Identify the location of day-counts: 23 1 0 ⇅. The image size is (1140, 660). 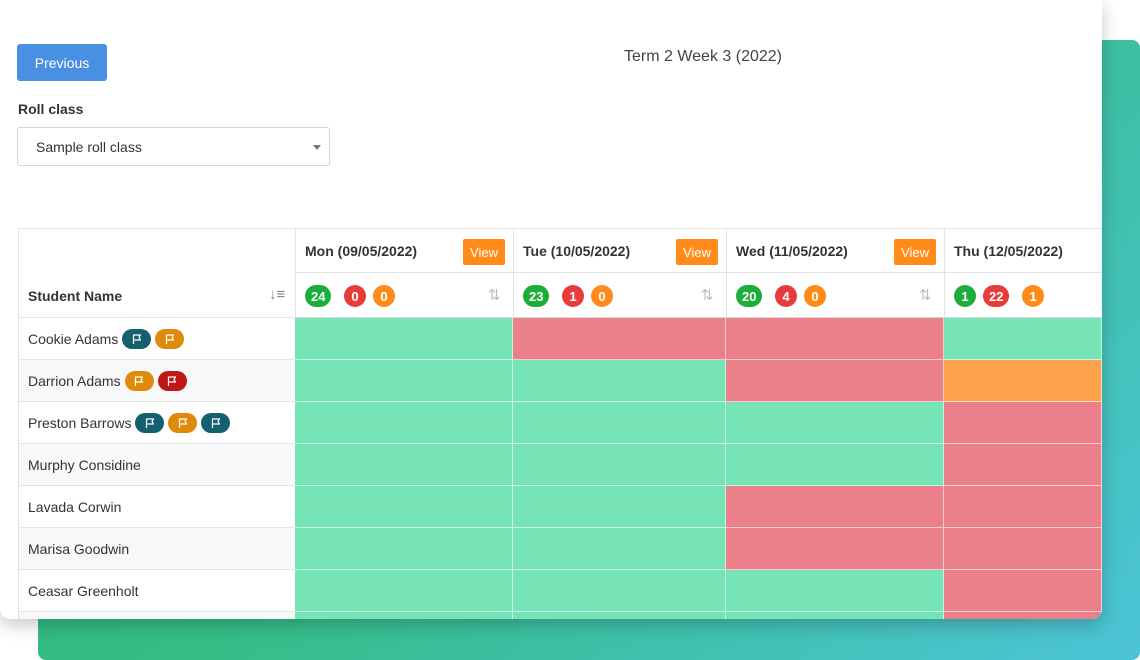
(620, 295).